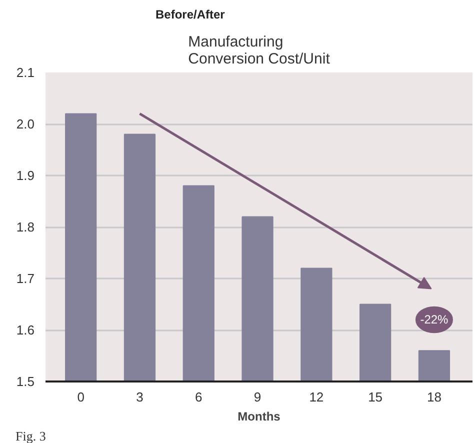  What do you see at coordinates (140, 397) in the screenshot?
I see `x-tick-label: 3` at bounding box center [140, 397].